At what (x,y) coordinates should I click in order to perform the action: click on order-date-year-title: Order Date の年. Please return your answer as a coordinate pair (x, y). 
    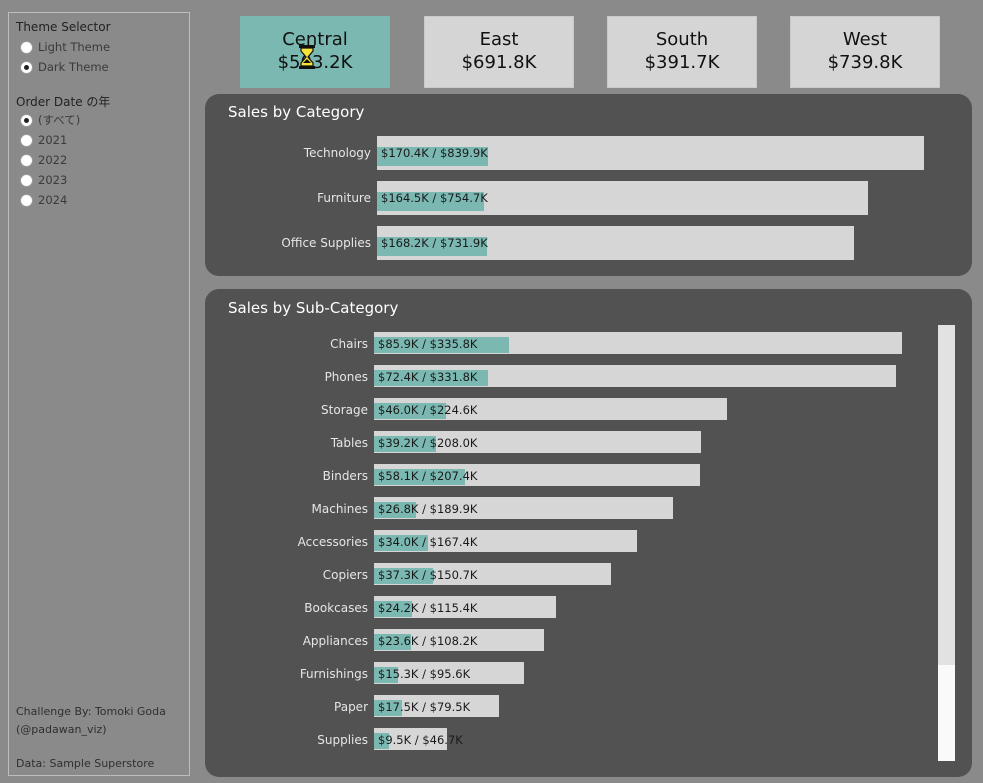
    Looking at the image, I should click on (63, 102).